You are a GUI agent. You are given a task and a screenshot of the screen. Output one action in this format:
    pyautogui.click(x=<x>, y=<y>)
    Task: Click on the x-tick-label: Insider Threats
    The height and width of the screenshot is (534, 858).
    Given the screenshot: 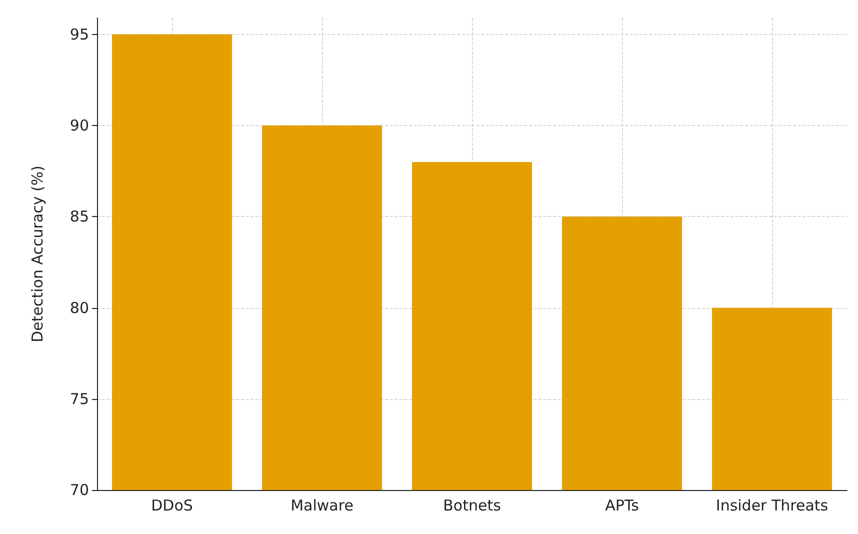 What is the action you would take?
    pyautogui.click(x=772, y=505)
    